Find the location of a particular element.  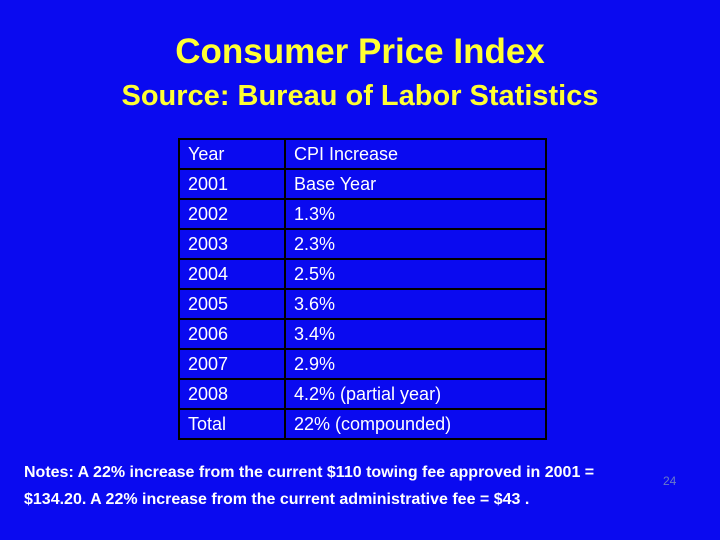

title: Consumer Price Index is located at coordinates (360, 51).